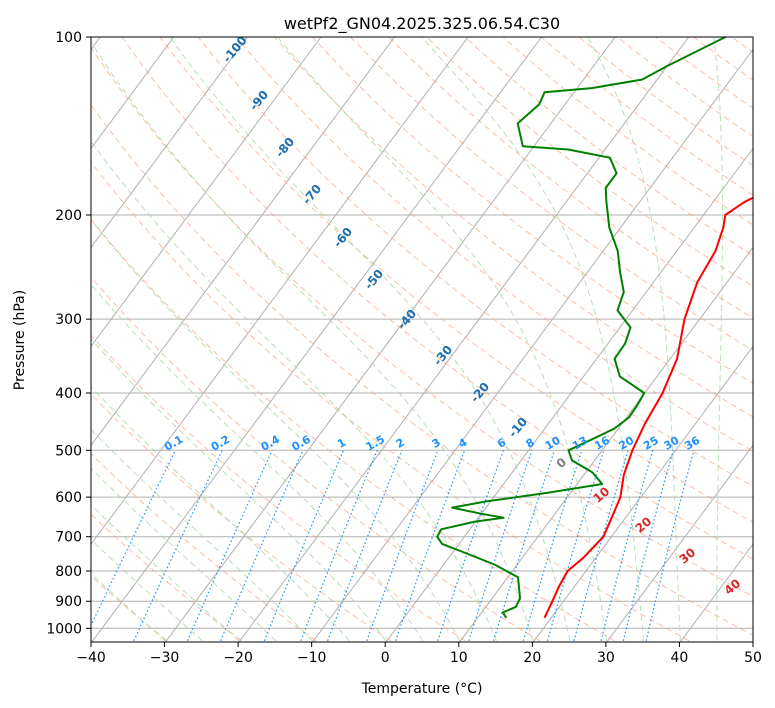 The image size is (775, 708). What do you see at coordinates (561, 463) in the screenshot?
I see `moist-adiabat-label: 0` at bounding box center [561, 463].